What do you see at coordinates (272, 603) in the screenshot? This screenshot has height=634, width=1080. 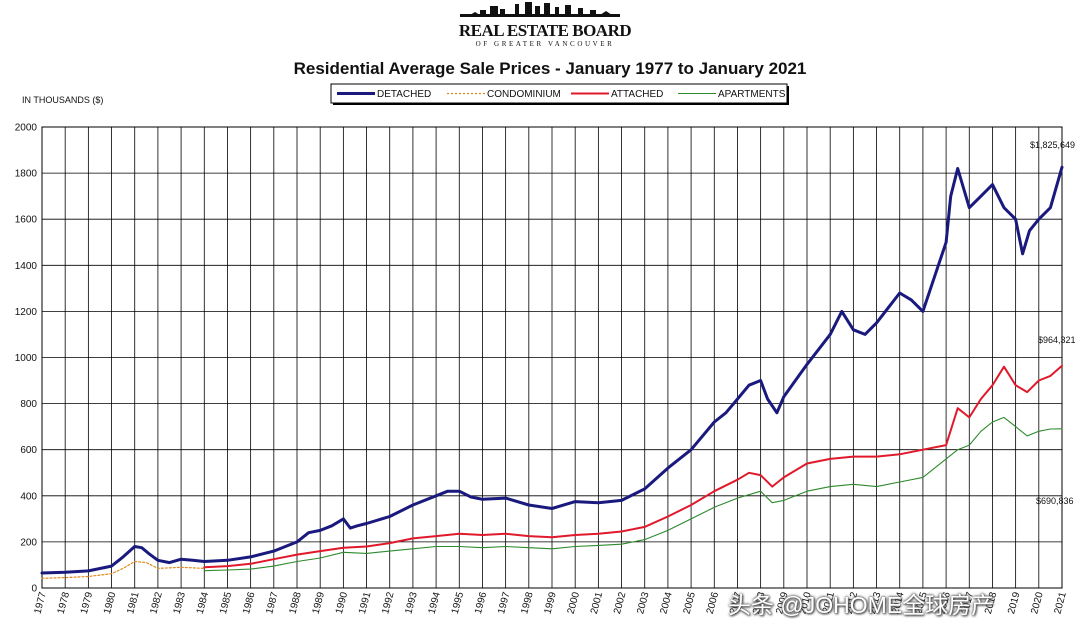 I see `x-tick-label: 1987` at bounding box center [272, 603].